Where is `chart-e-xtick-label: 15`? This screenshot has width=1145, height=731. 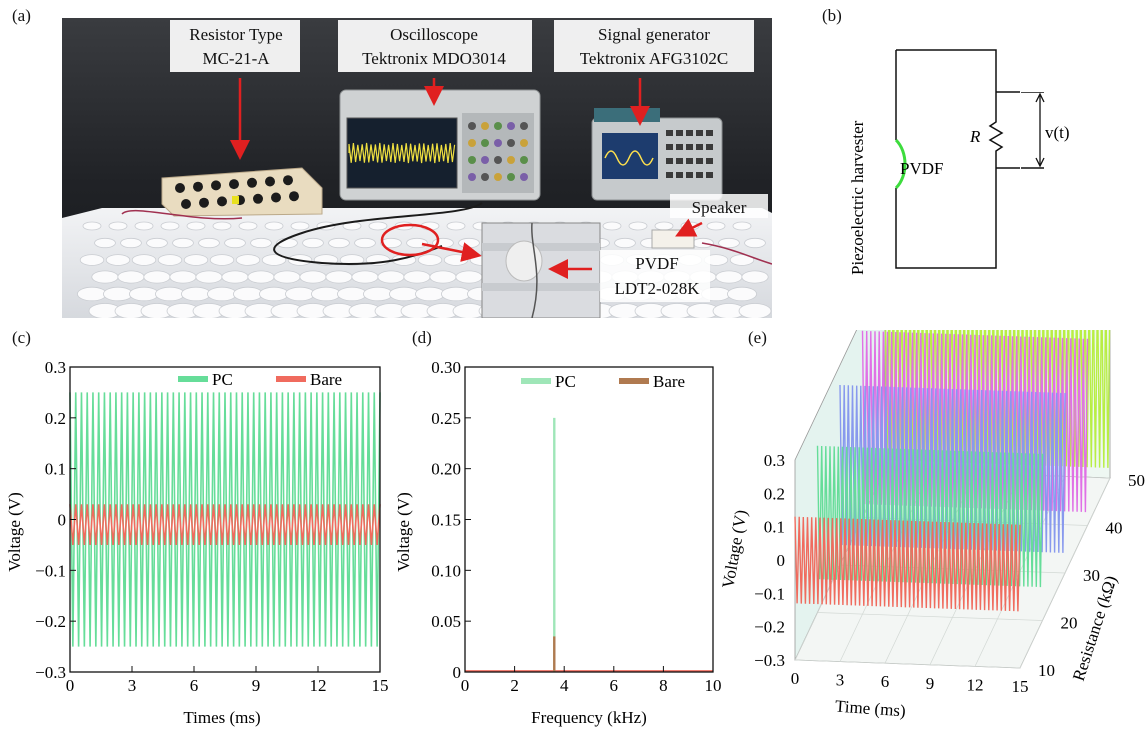
chart-e-xtick-label: 15 is located at coordinates (1020, 686).